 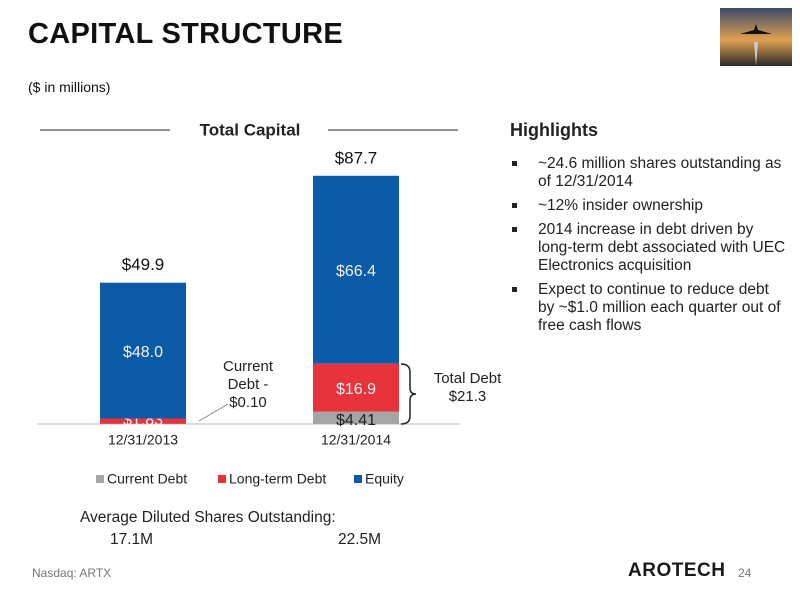 I want to click on logo: AROTECH, so click(x=677, y=570).